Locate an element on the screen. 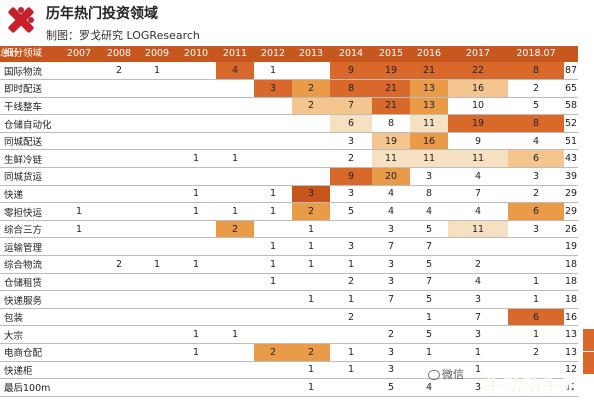 The width and height of the screenshot is (594, 401). column-header: 2007 is located at coordinates (79, 53).